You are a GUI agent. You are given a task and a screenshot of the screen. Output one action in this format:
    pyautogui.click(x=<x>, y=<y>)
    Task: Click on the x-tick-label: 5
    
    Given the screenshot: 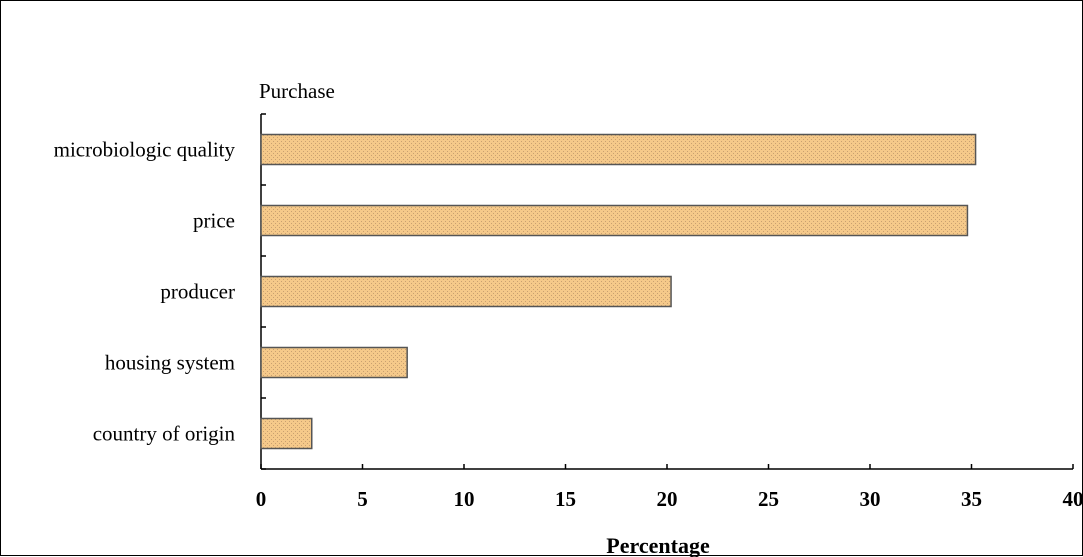 What is the action you would take?
    pyautogui.click(x=362, y=499)
    